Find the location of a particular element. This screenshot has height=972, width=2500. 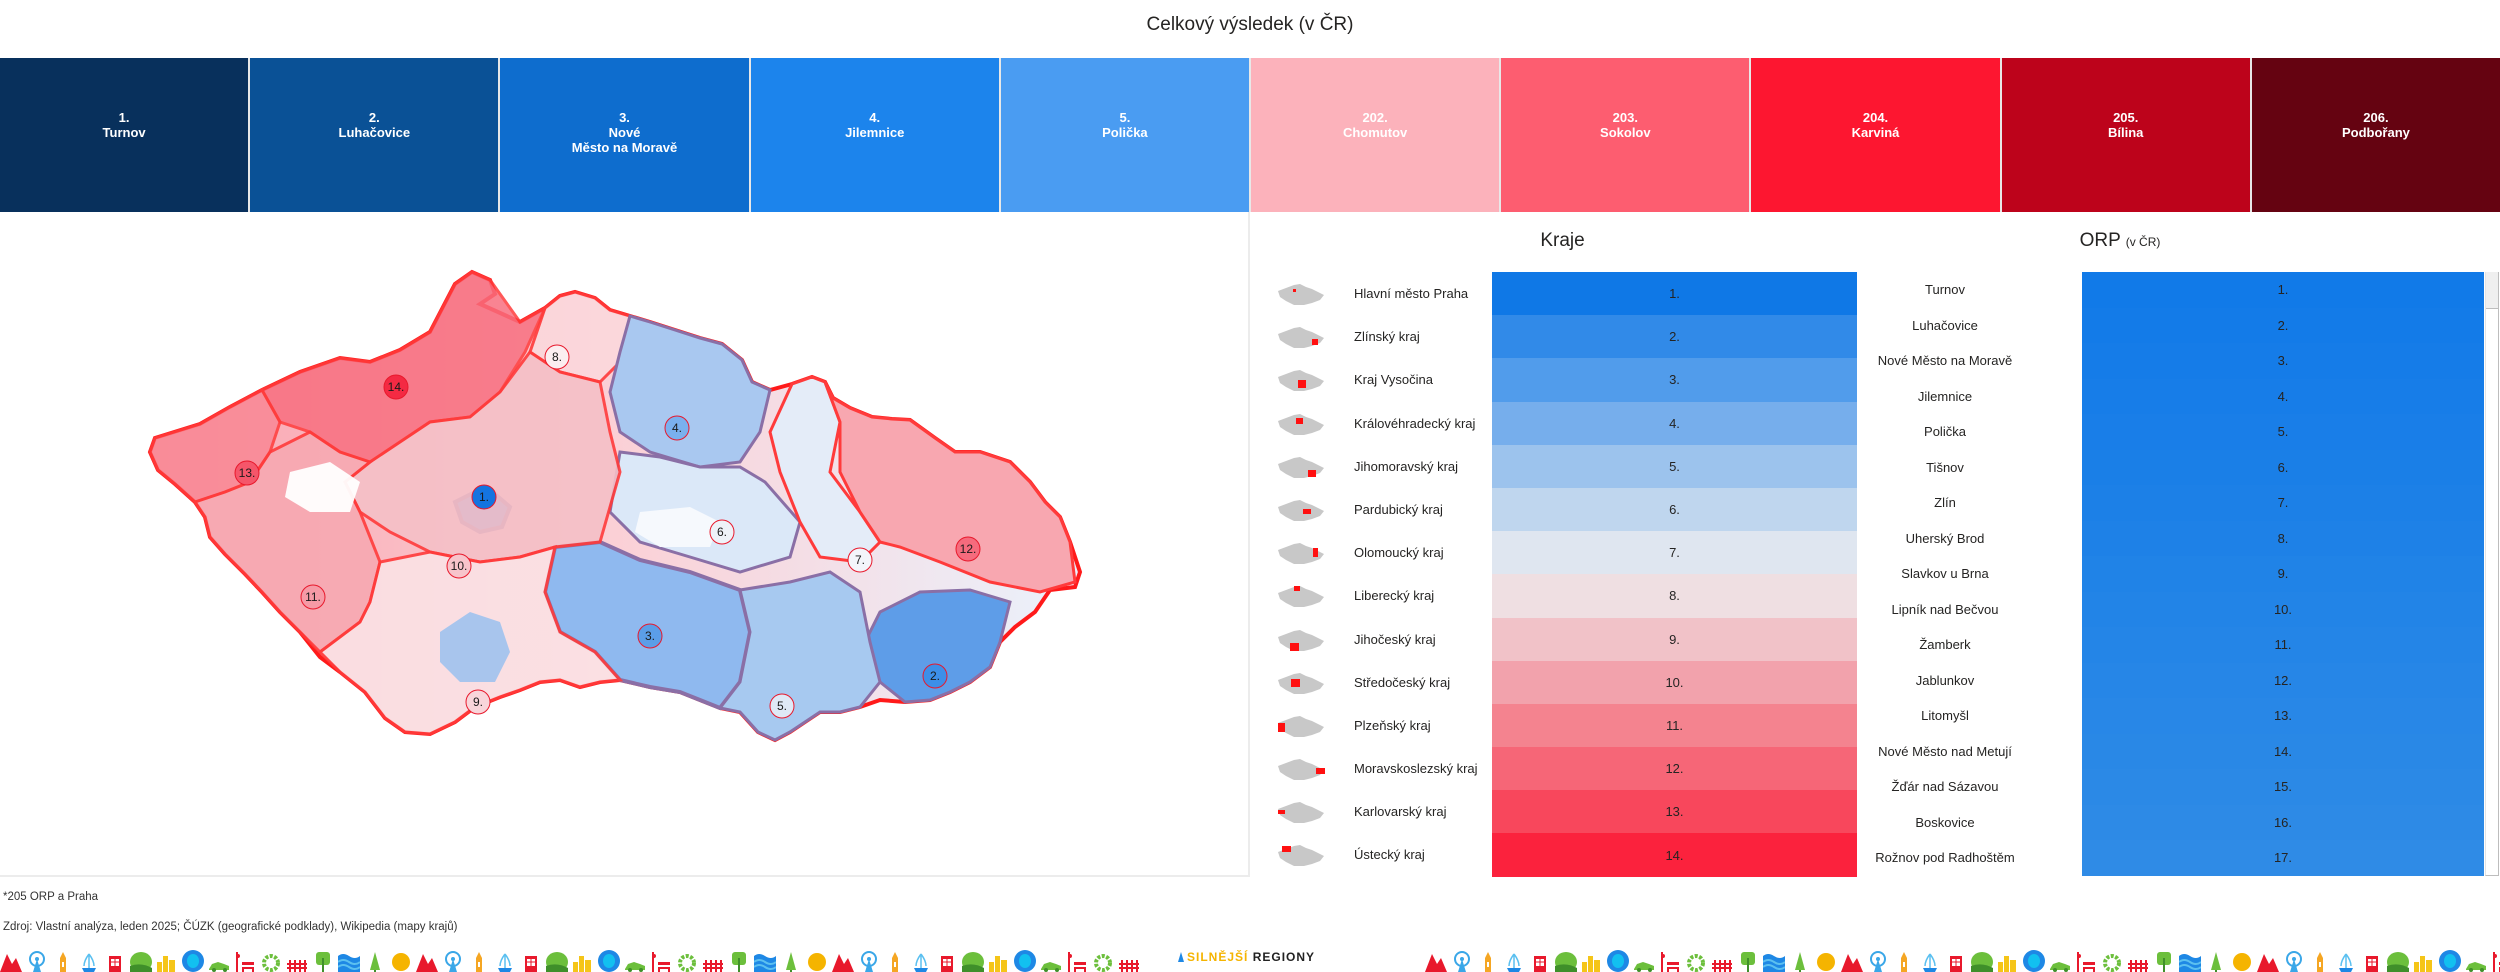

orp-row: Polička 5. is located at coordinates (2177, 432).